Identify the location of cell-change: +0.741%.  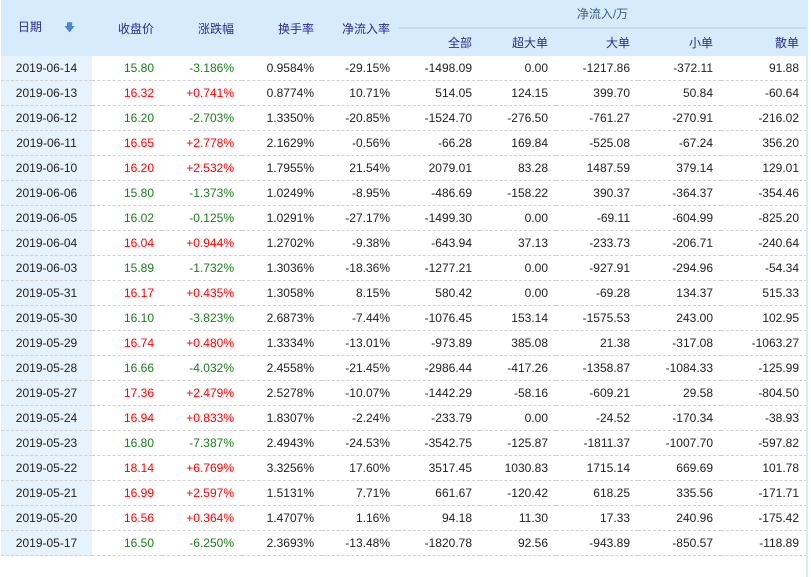
(202, 93).